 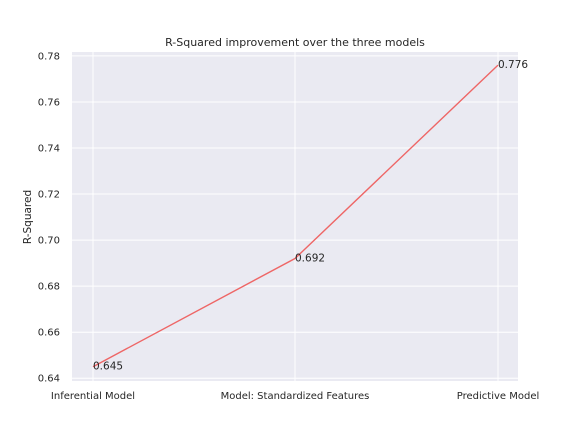 I want to click on y-tick-label: 0.76, so click(x=49, y=102).